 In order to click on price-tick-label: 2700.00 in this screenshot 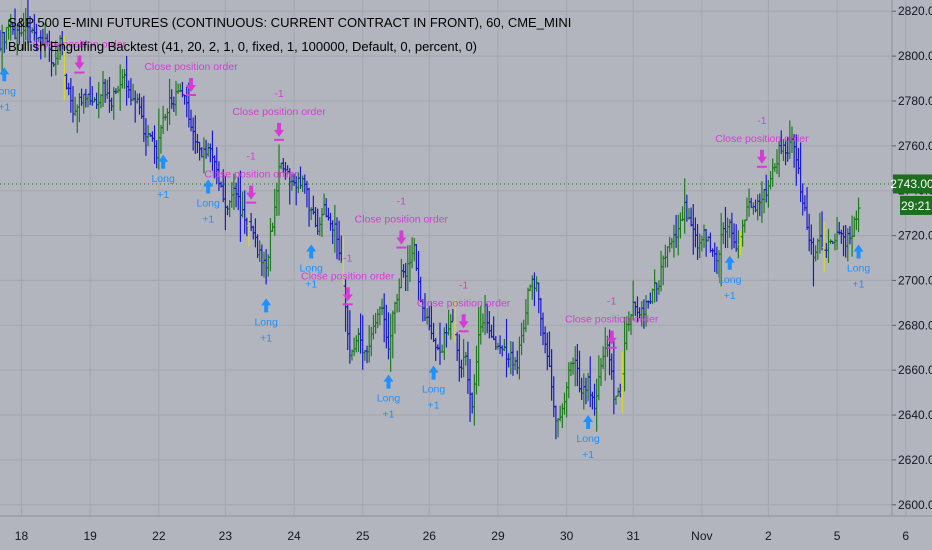, I will do `click(915, 280)`.